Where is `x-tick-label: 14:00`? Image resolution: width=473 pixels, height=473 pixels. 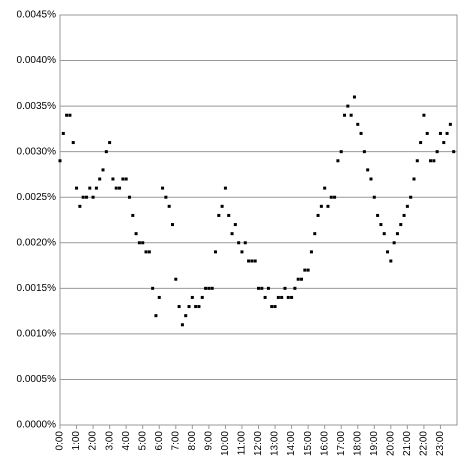 x-tick-label: 14:00 is located at coordinates (291, 443).